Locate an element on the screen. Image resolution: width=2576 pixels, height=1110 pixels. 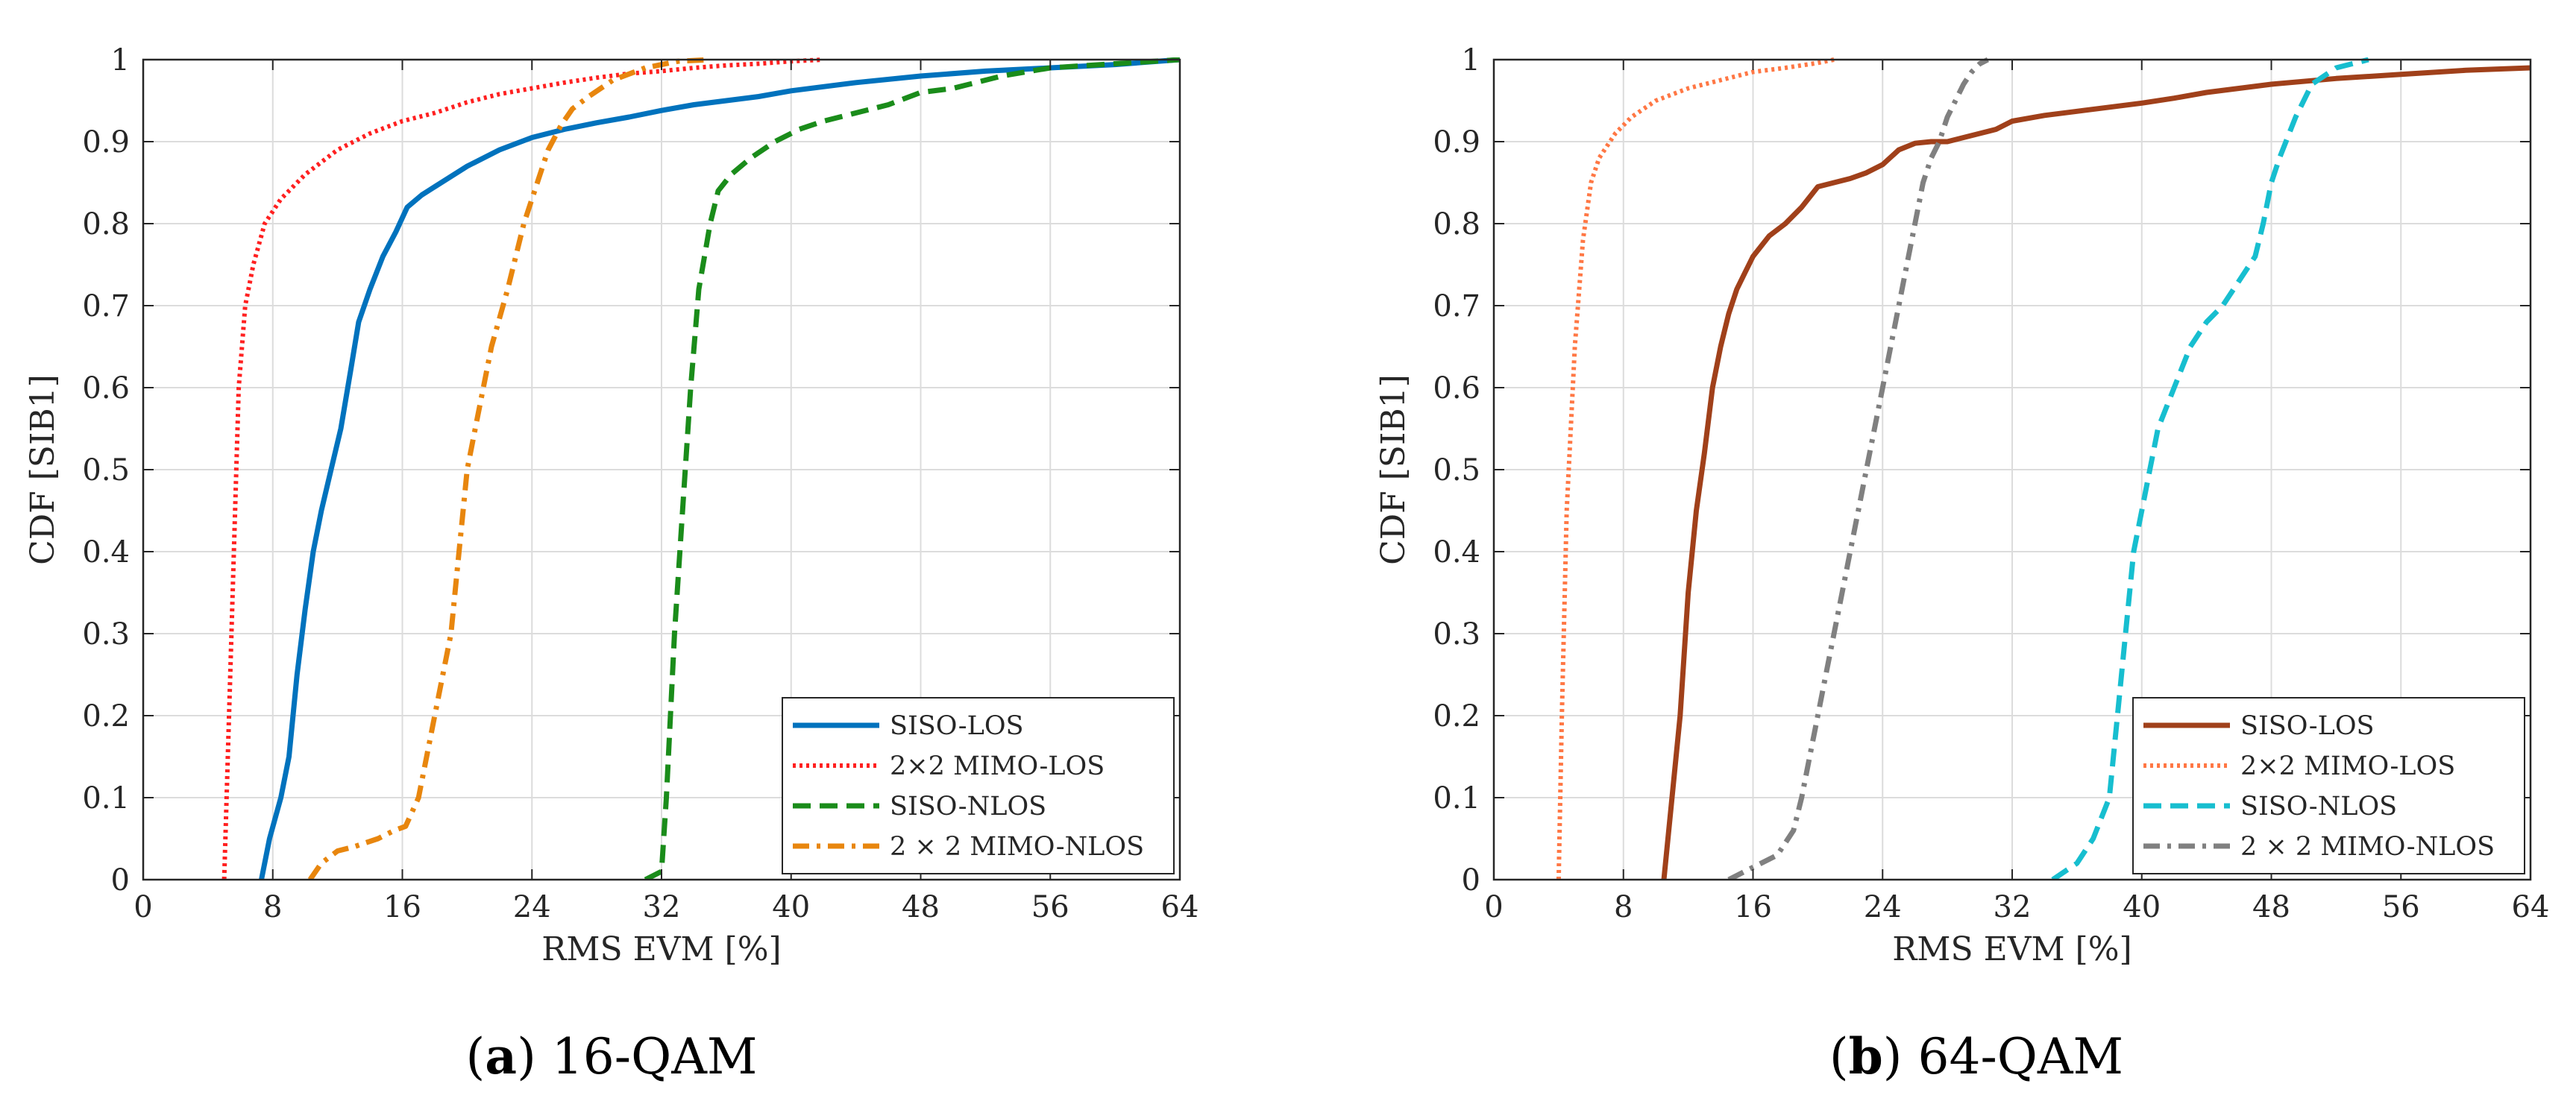
caption-text: 64-QAM is located at coordinates (2021, 1056).